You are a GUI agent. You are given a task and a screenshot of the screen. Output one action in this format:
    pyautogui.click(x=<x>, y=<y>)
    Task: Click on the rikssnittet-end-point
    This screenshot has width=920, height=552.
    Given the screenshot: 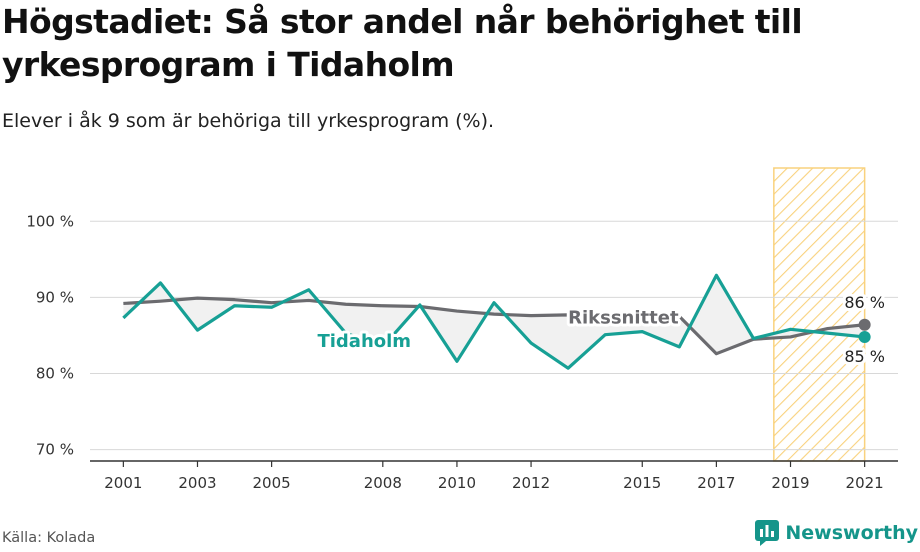 What is the action you would take?
    pyautogui.click(x=864, y=324)
    